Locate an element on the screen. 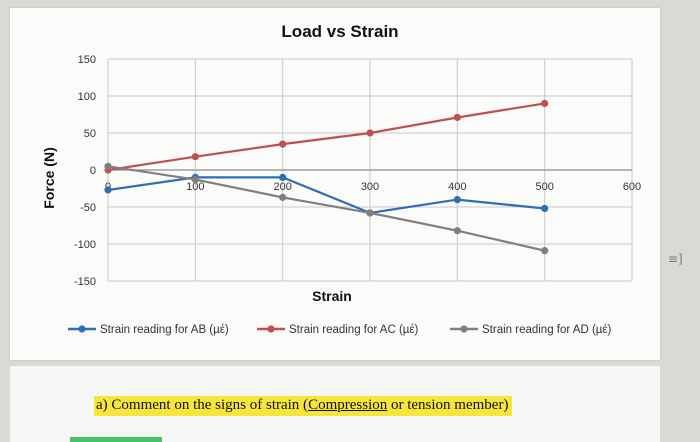  x-tick-label: 100 is located at coordinates (195, 187).